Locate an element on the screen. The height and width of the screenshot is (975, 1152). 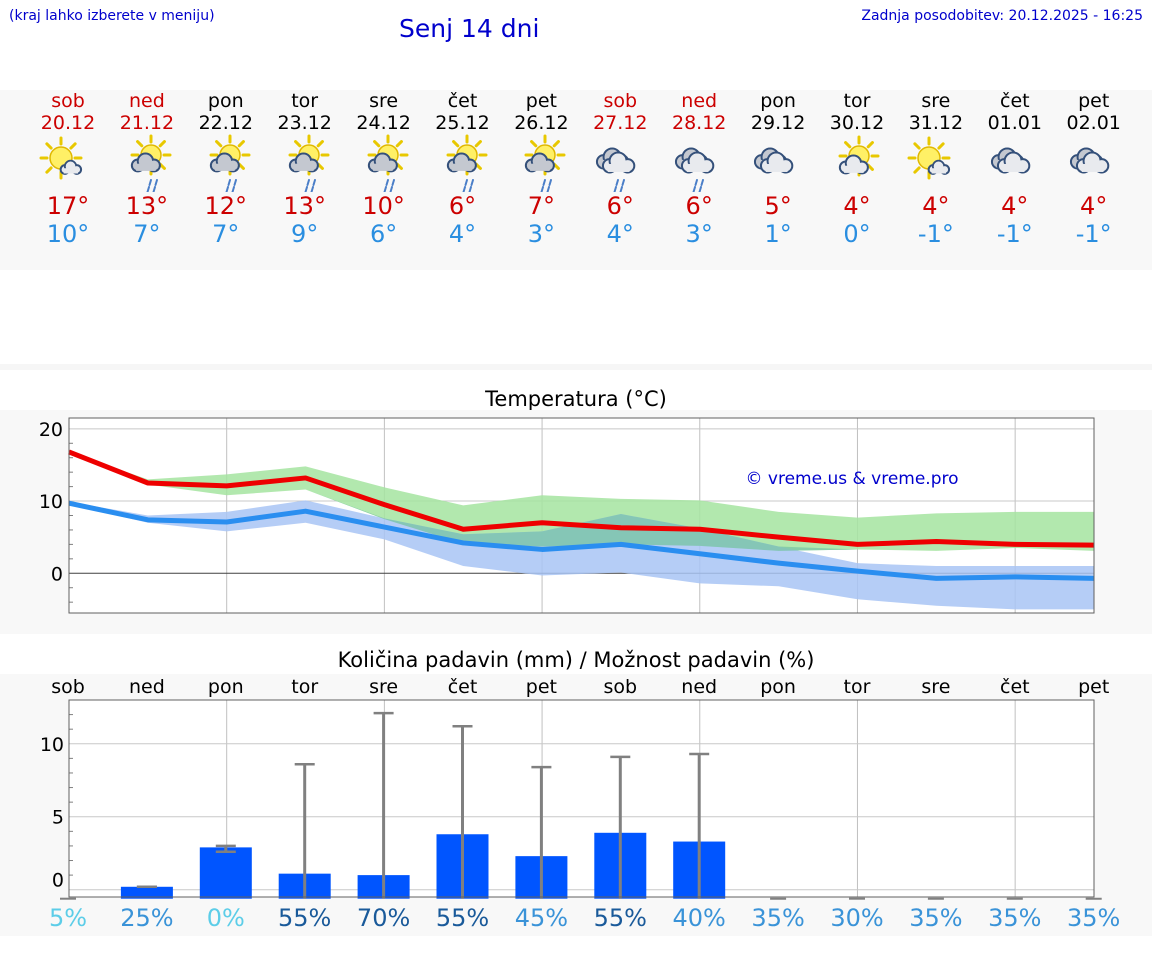
min-temp: 6° is located at coordinates (383, 234).